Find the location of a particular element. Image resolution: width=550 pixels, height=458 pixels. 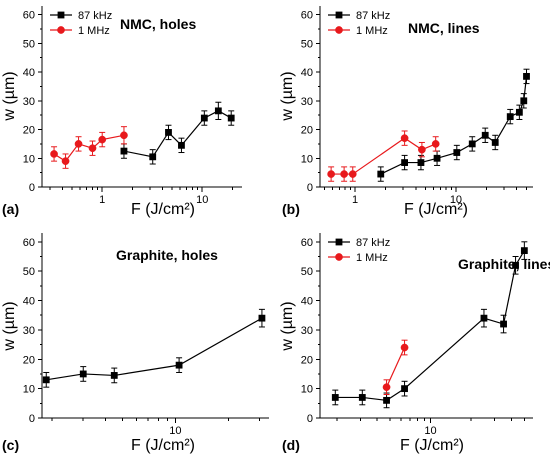

panel-label: (c) is located at coordinates (10, 445).